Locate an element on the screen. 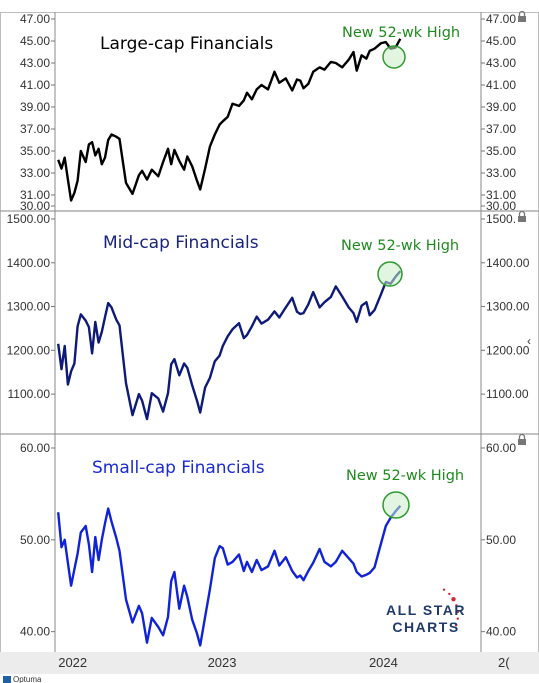  x-axis-strip is located at coordinates (269, 663).